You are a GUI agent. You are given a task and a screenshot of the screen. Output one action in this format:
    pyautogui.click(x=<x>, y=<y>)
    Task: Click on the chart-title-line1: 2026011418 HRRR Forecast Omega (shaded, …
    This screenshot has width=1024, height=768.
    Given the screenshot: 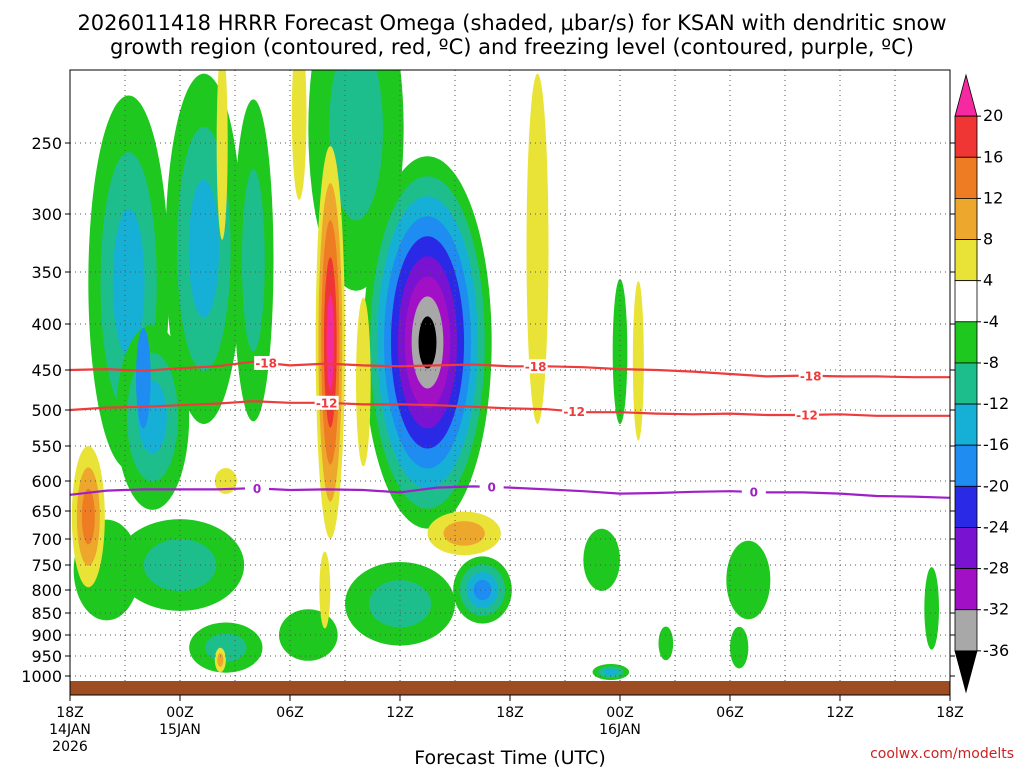 What is the action you would take?
    pyautogui.click(x=511, y=23)
    